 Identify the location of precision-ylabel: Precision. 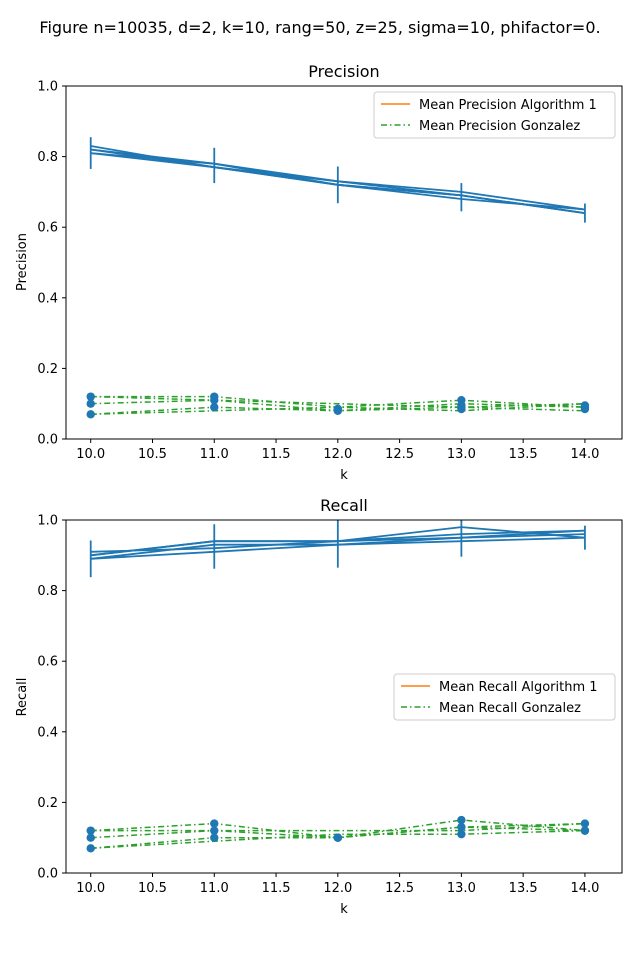
(22, 262).